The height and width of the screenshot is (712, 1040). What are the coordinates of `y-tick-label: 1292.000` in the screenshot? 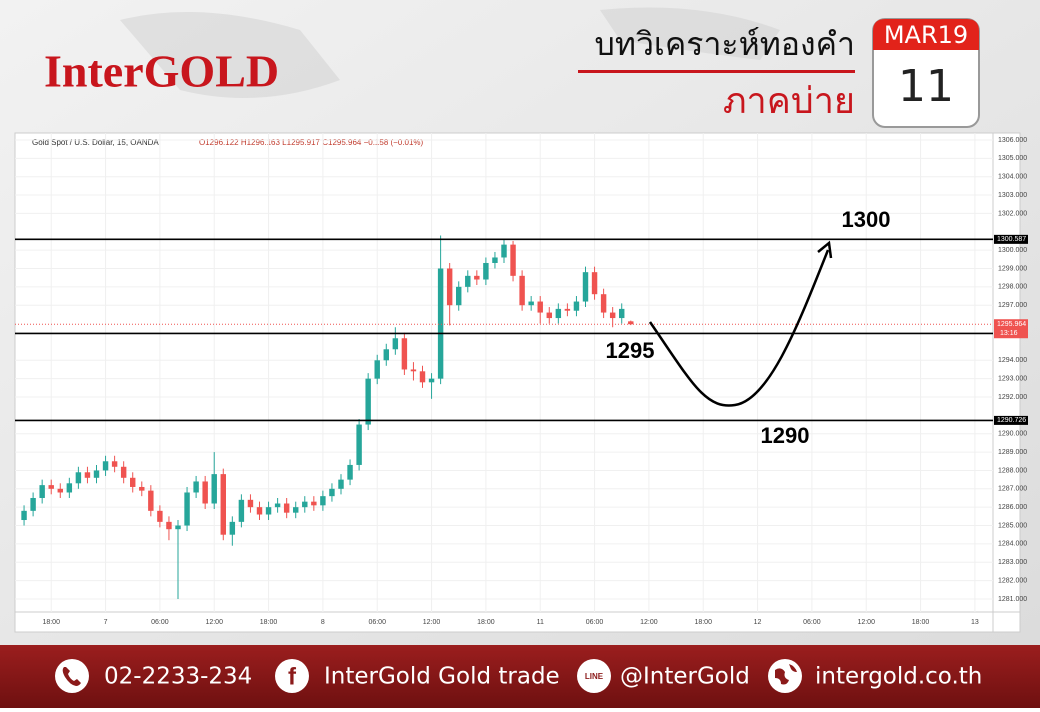 It's located at (1012, 397).